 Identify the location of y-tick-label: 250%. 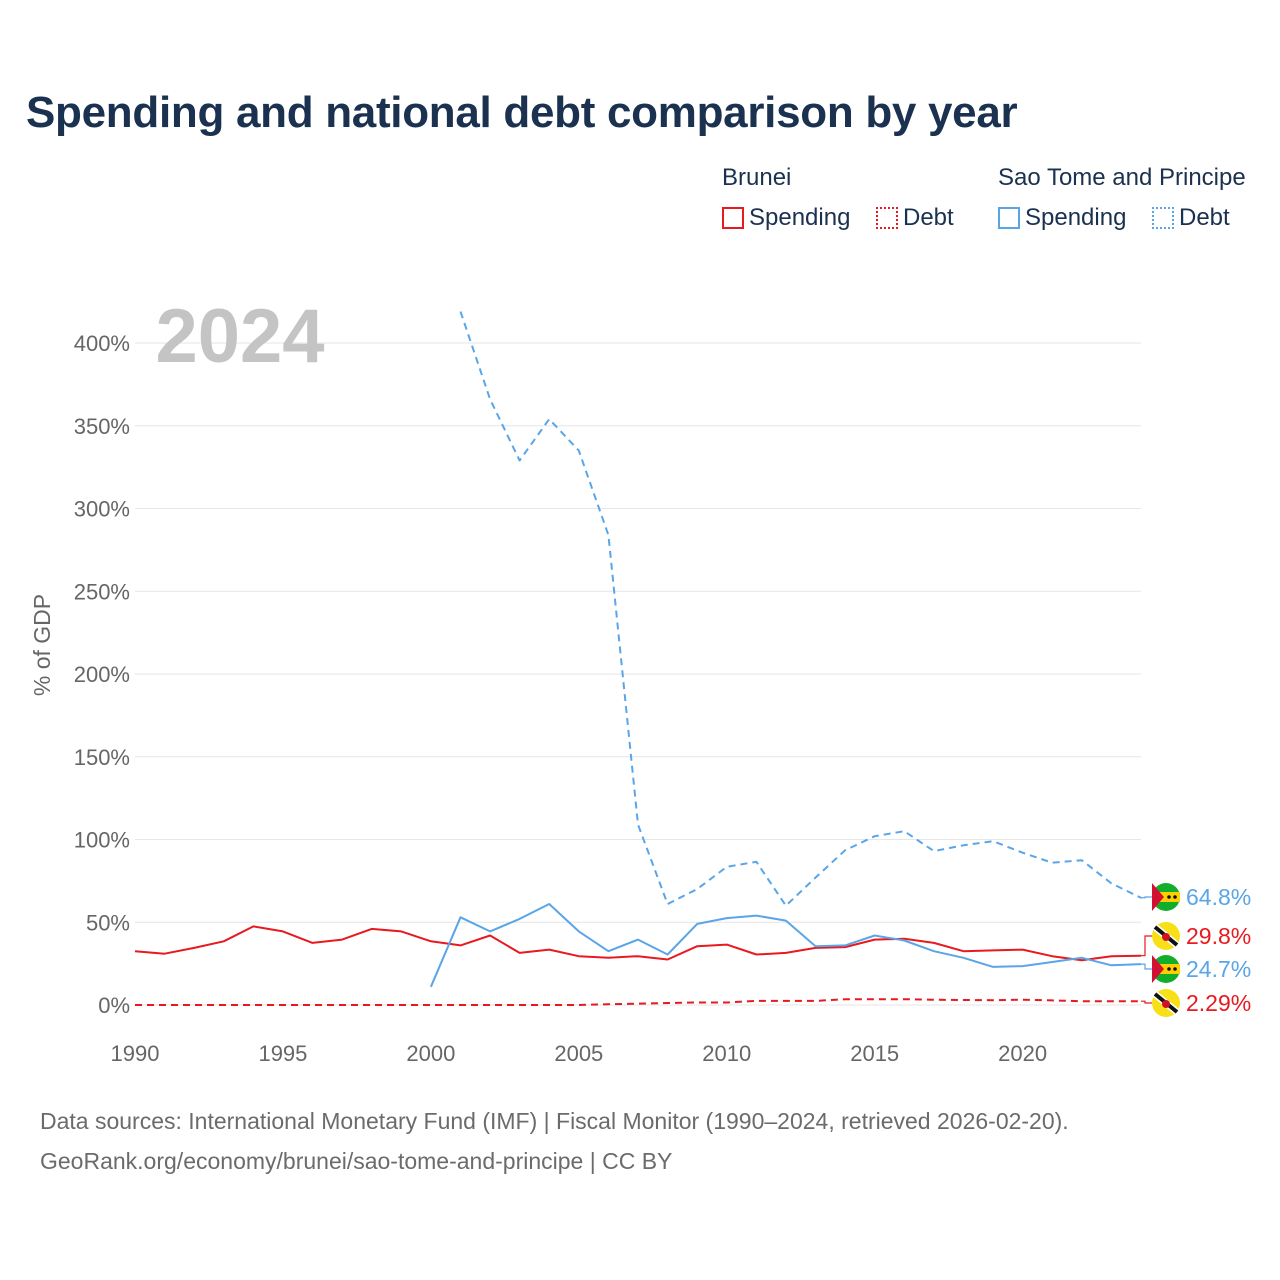
(102, 591).